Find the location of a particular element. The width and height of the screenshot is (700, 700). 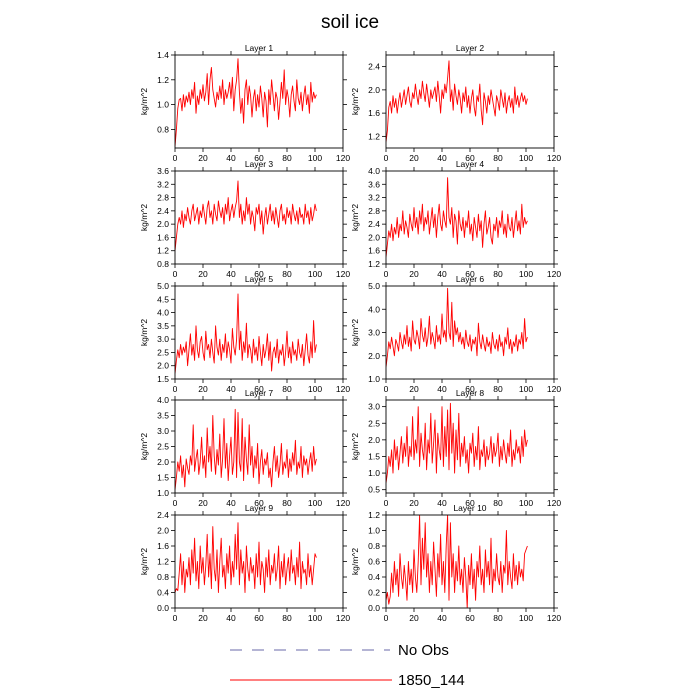

legend-label-no-obs: No Obs is located at coordinates (423, 650).